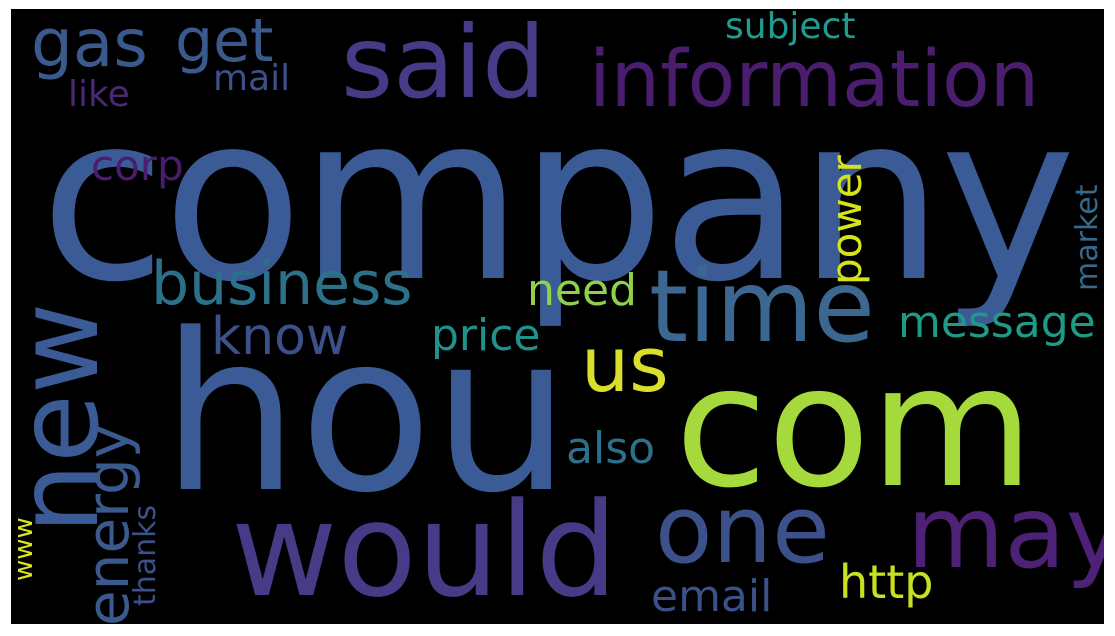 The width and height of the screenshot is (1115, 636). I want to click on word-www: www, so click(25, 549).